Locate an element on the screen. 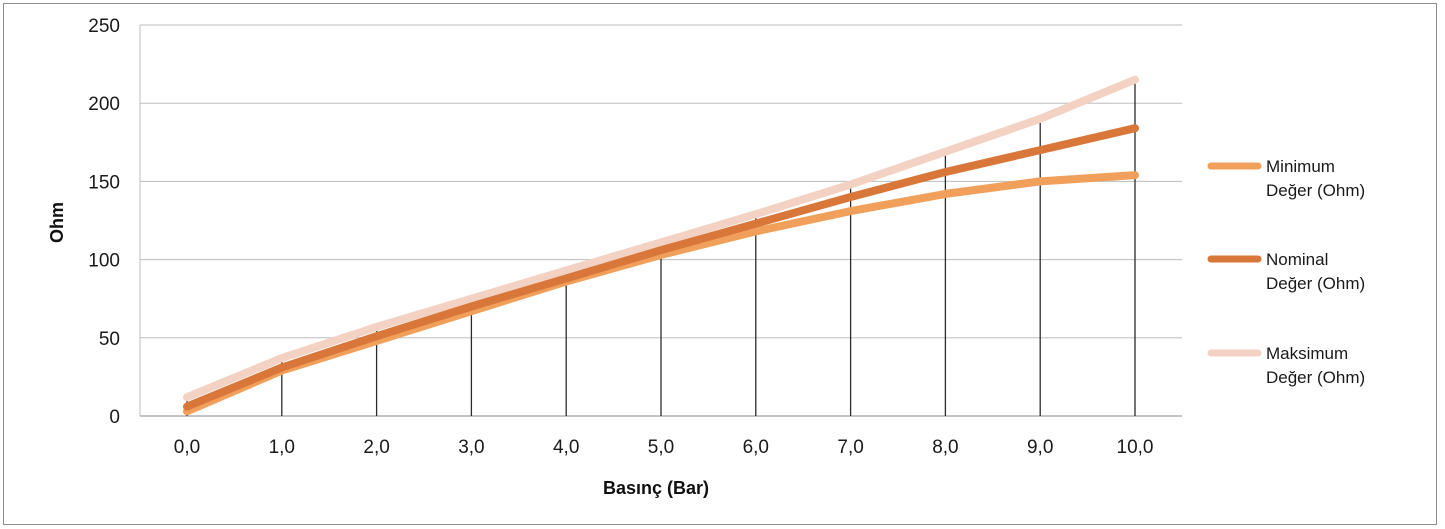 This screenshot has width=1445, height=529. x-tick-label: 9,0 is located at coordinates (1040, 447).